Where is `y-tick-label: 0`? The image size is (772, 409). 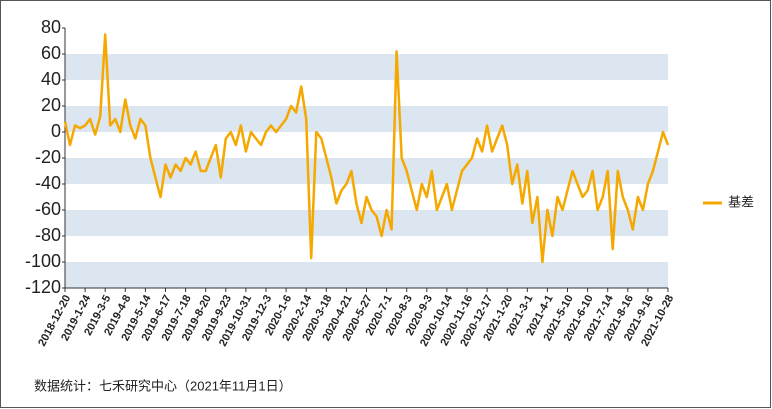
y-tick-label: 0 is located at coordinates (56, 131).